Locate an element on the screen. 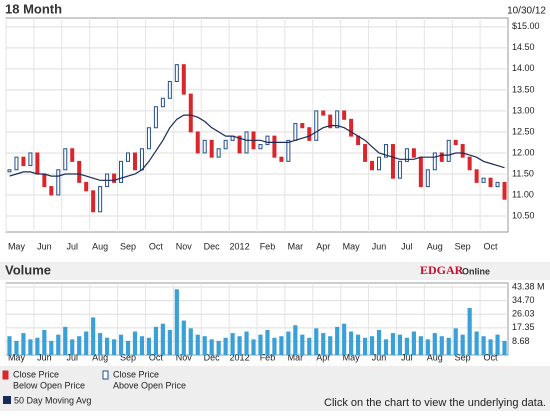 The image size is (550, 416). logo: EDGAR is located at coordinates (442, 270).